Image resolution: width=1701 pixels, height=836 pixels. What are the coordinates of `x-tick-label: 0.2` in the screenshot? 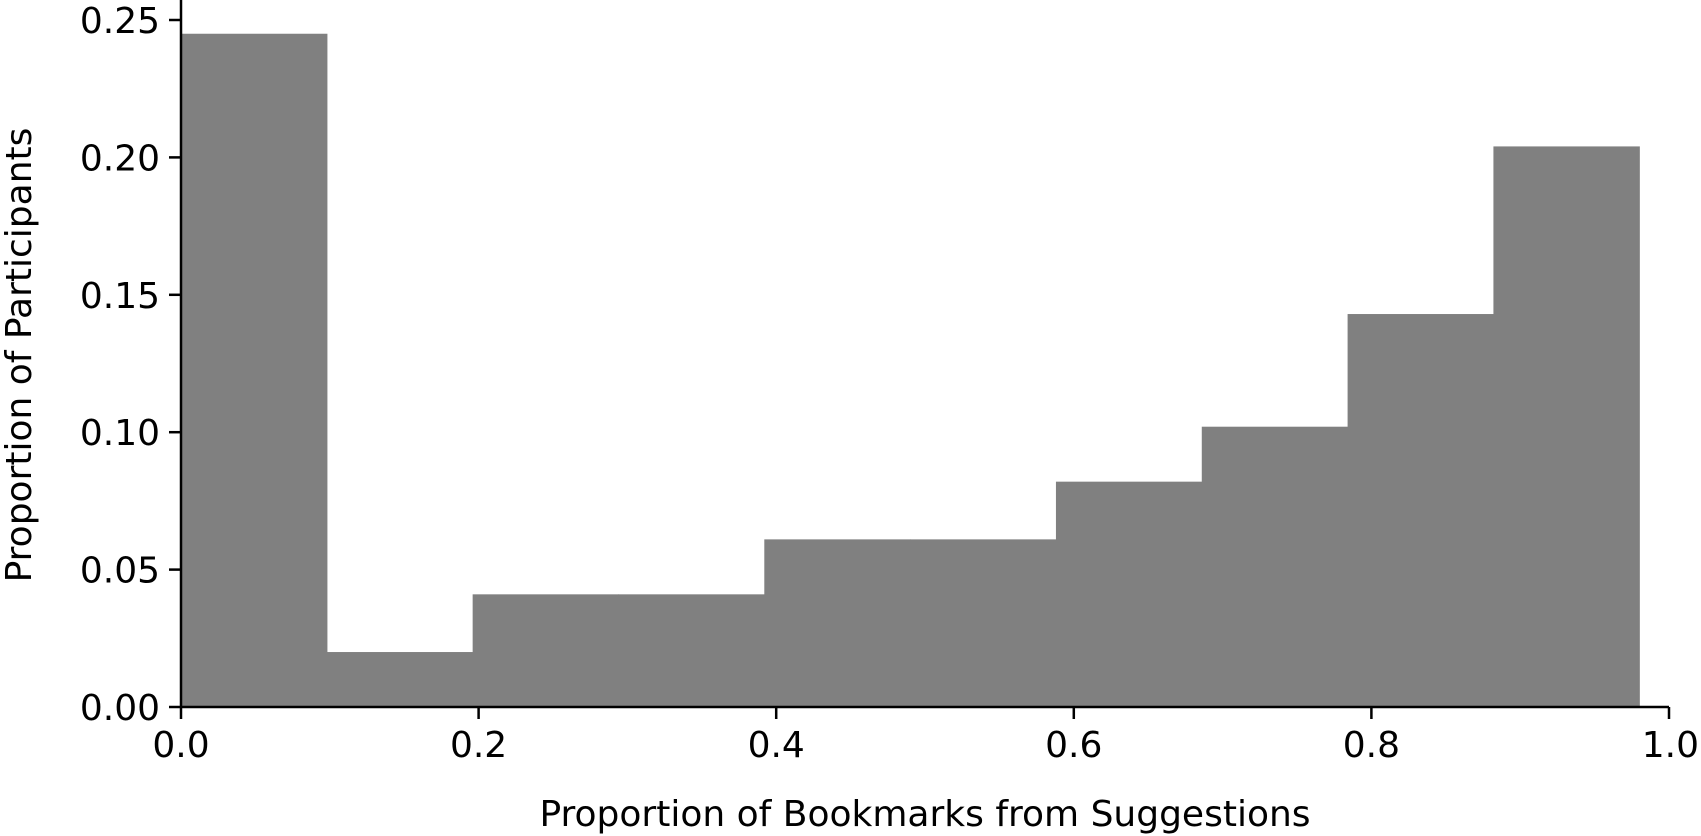 It's located at (478, 745).